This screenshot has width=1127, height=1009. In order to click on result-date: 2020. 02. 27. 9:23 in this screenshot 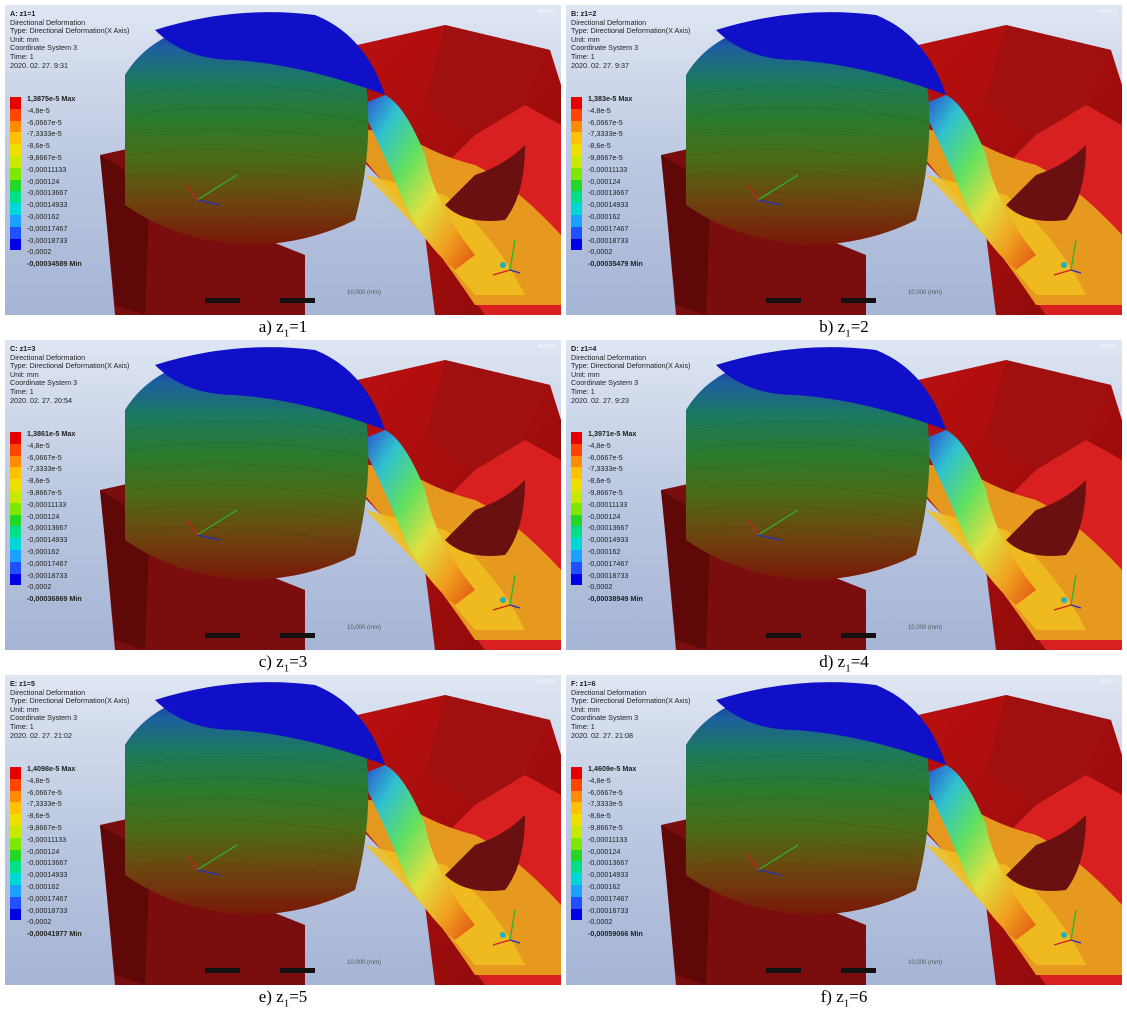, I will do `click(600, 400)`.